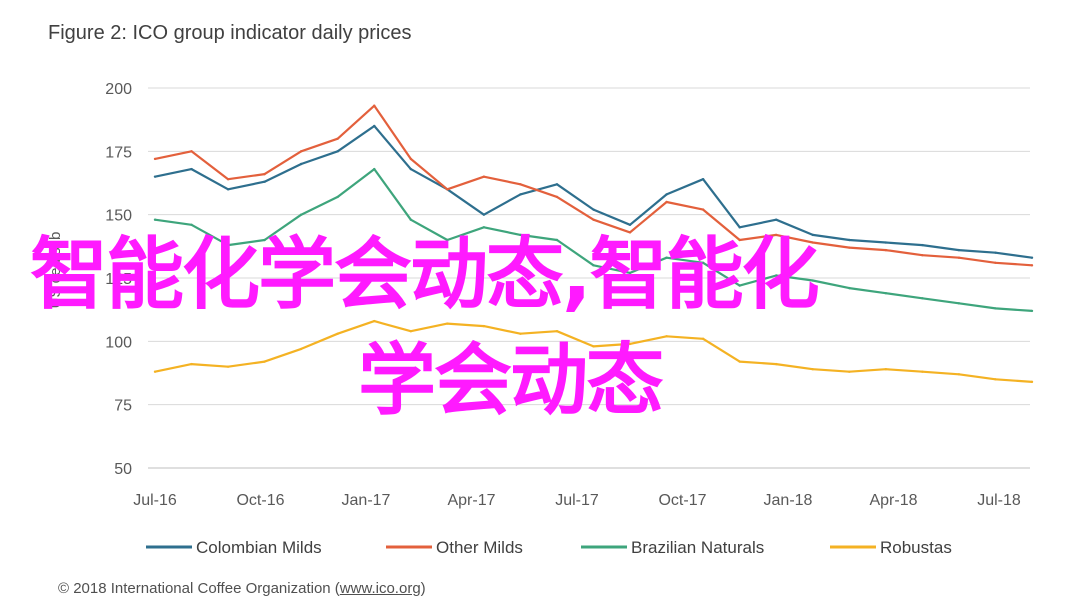 This screenshot has width=1080, height=609. Describe the element at coordinates (155, 500) in the screenshot. I see `x-tick-label: Jul-16` at that location.